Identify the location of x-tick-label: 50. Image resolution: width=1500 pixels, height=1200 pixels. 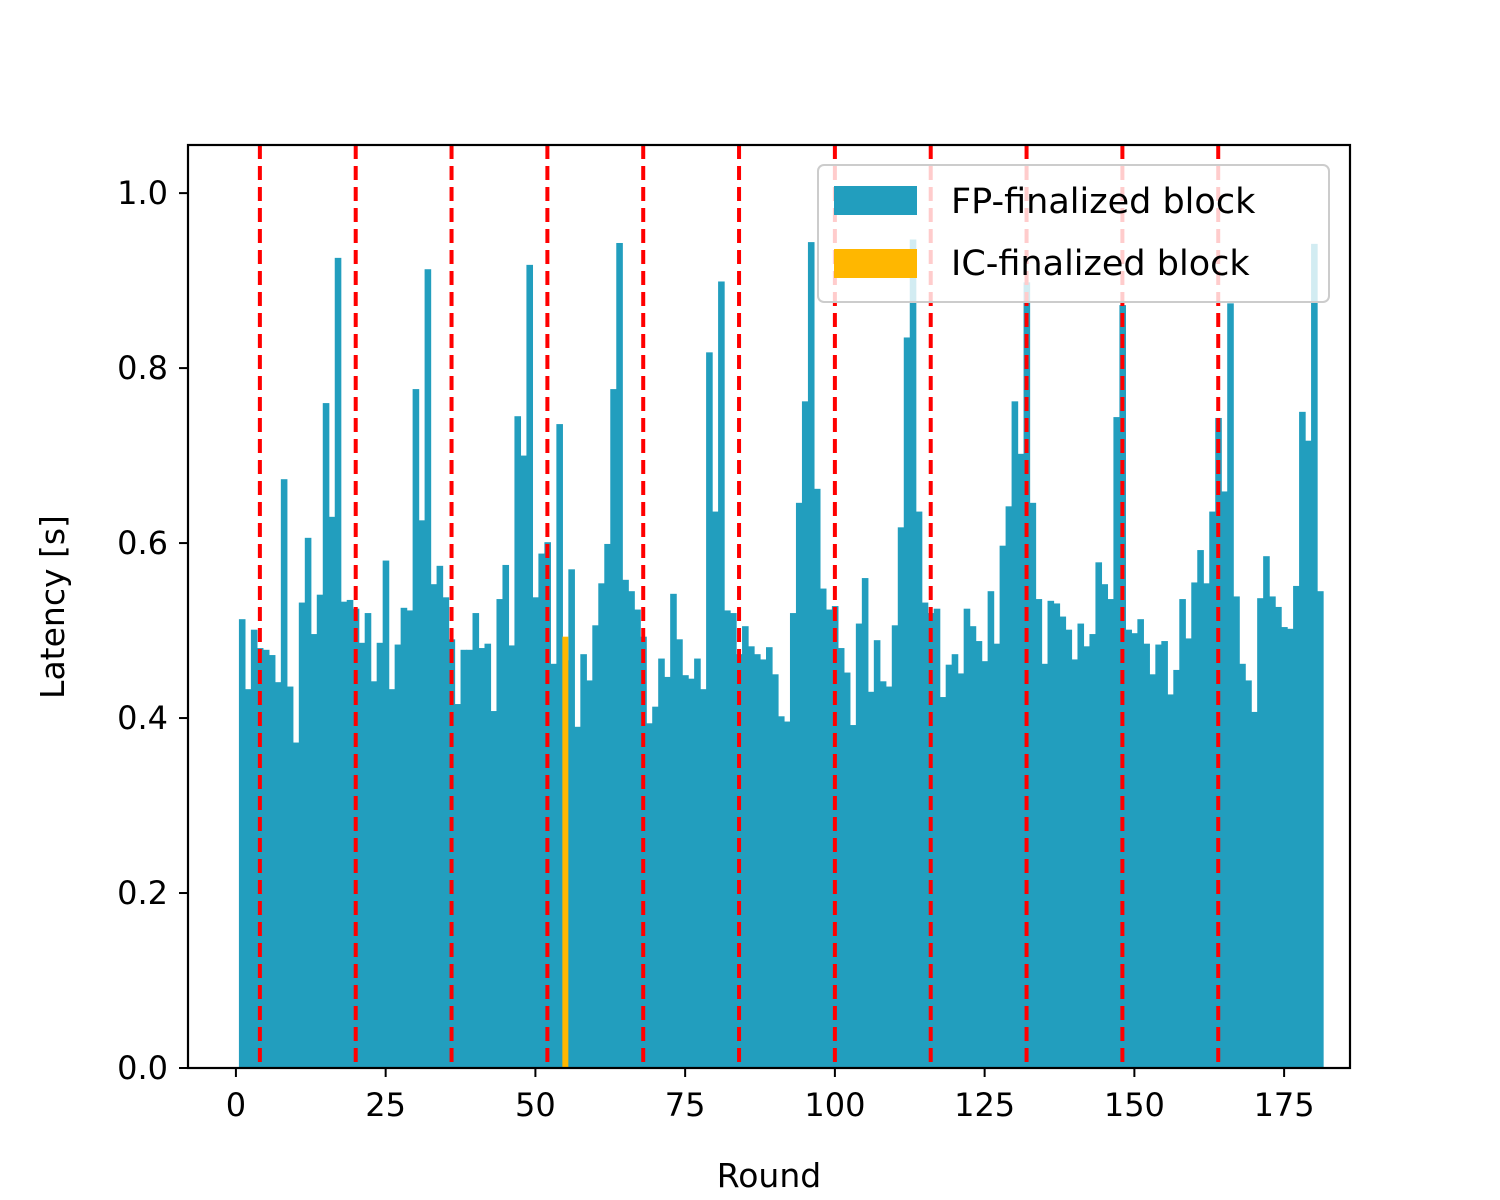
(535, 1105).